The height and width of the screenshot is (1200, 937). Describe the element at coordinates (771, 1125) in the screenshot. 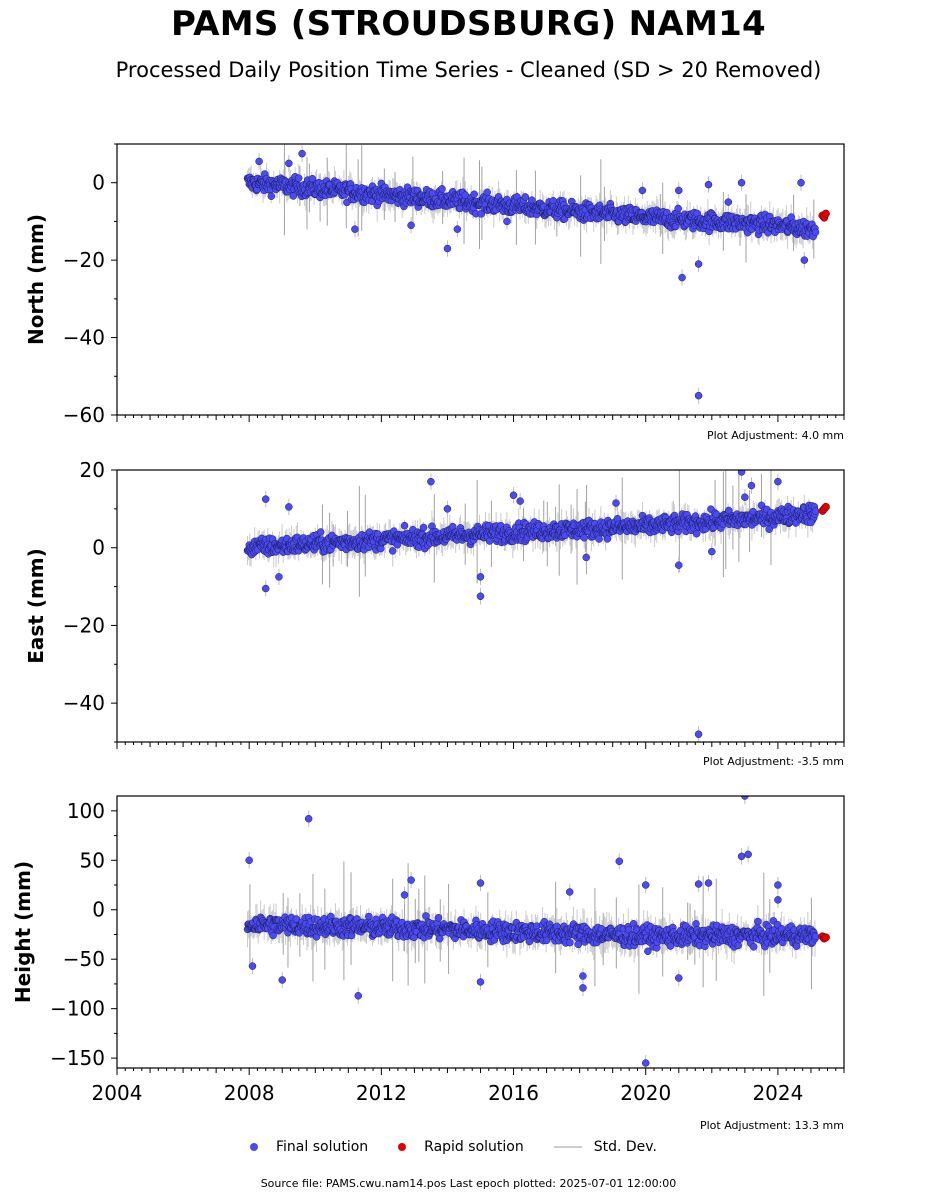

I see `height-plot-adjustment: Plot Adjustment: 13.3 mm` at that location.